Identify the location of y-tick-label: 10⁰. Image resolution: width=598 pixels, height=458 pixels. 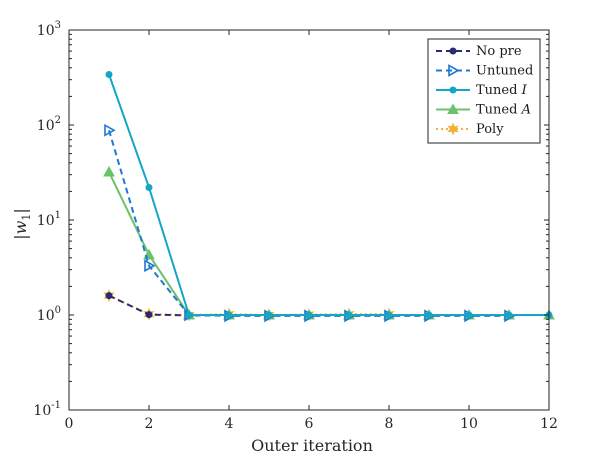
(49, 314).